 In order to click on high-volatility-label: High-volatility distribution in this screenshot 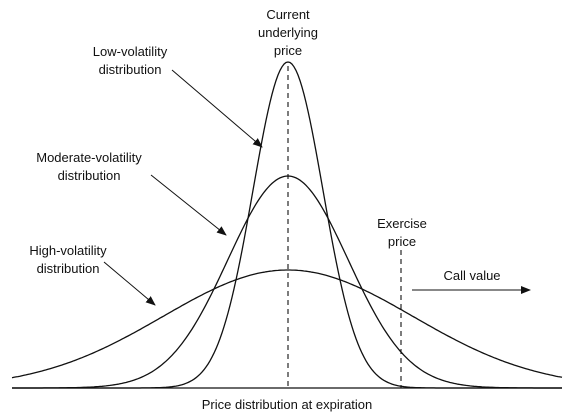, I will do `click(68, 259)`.